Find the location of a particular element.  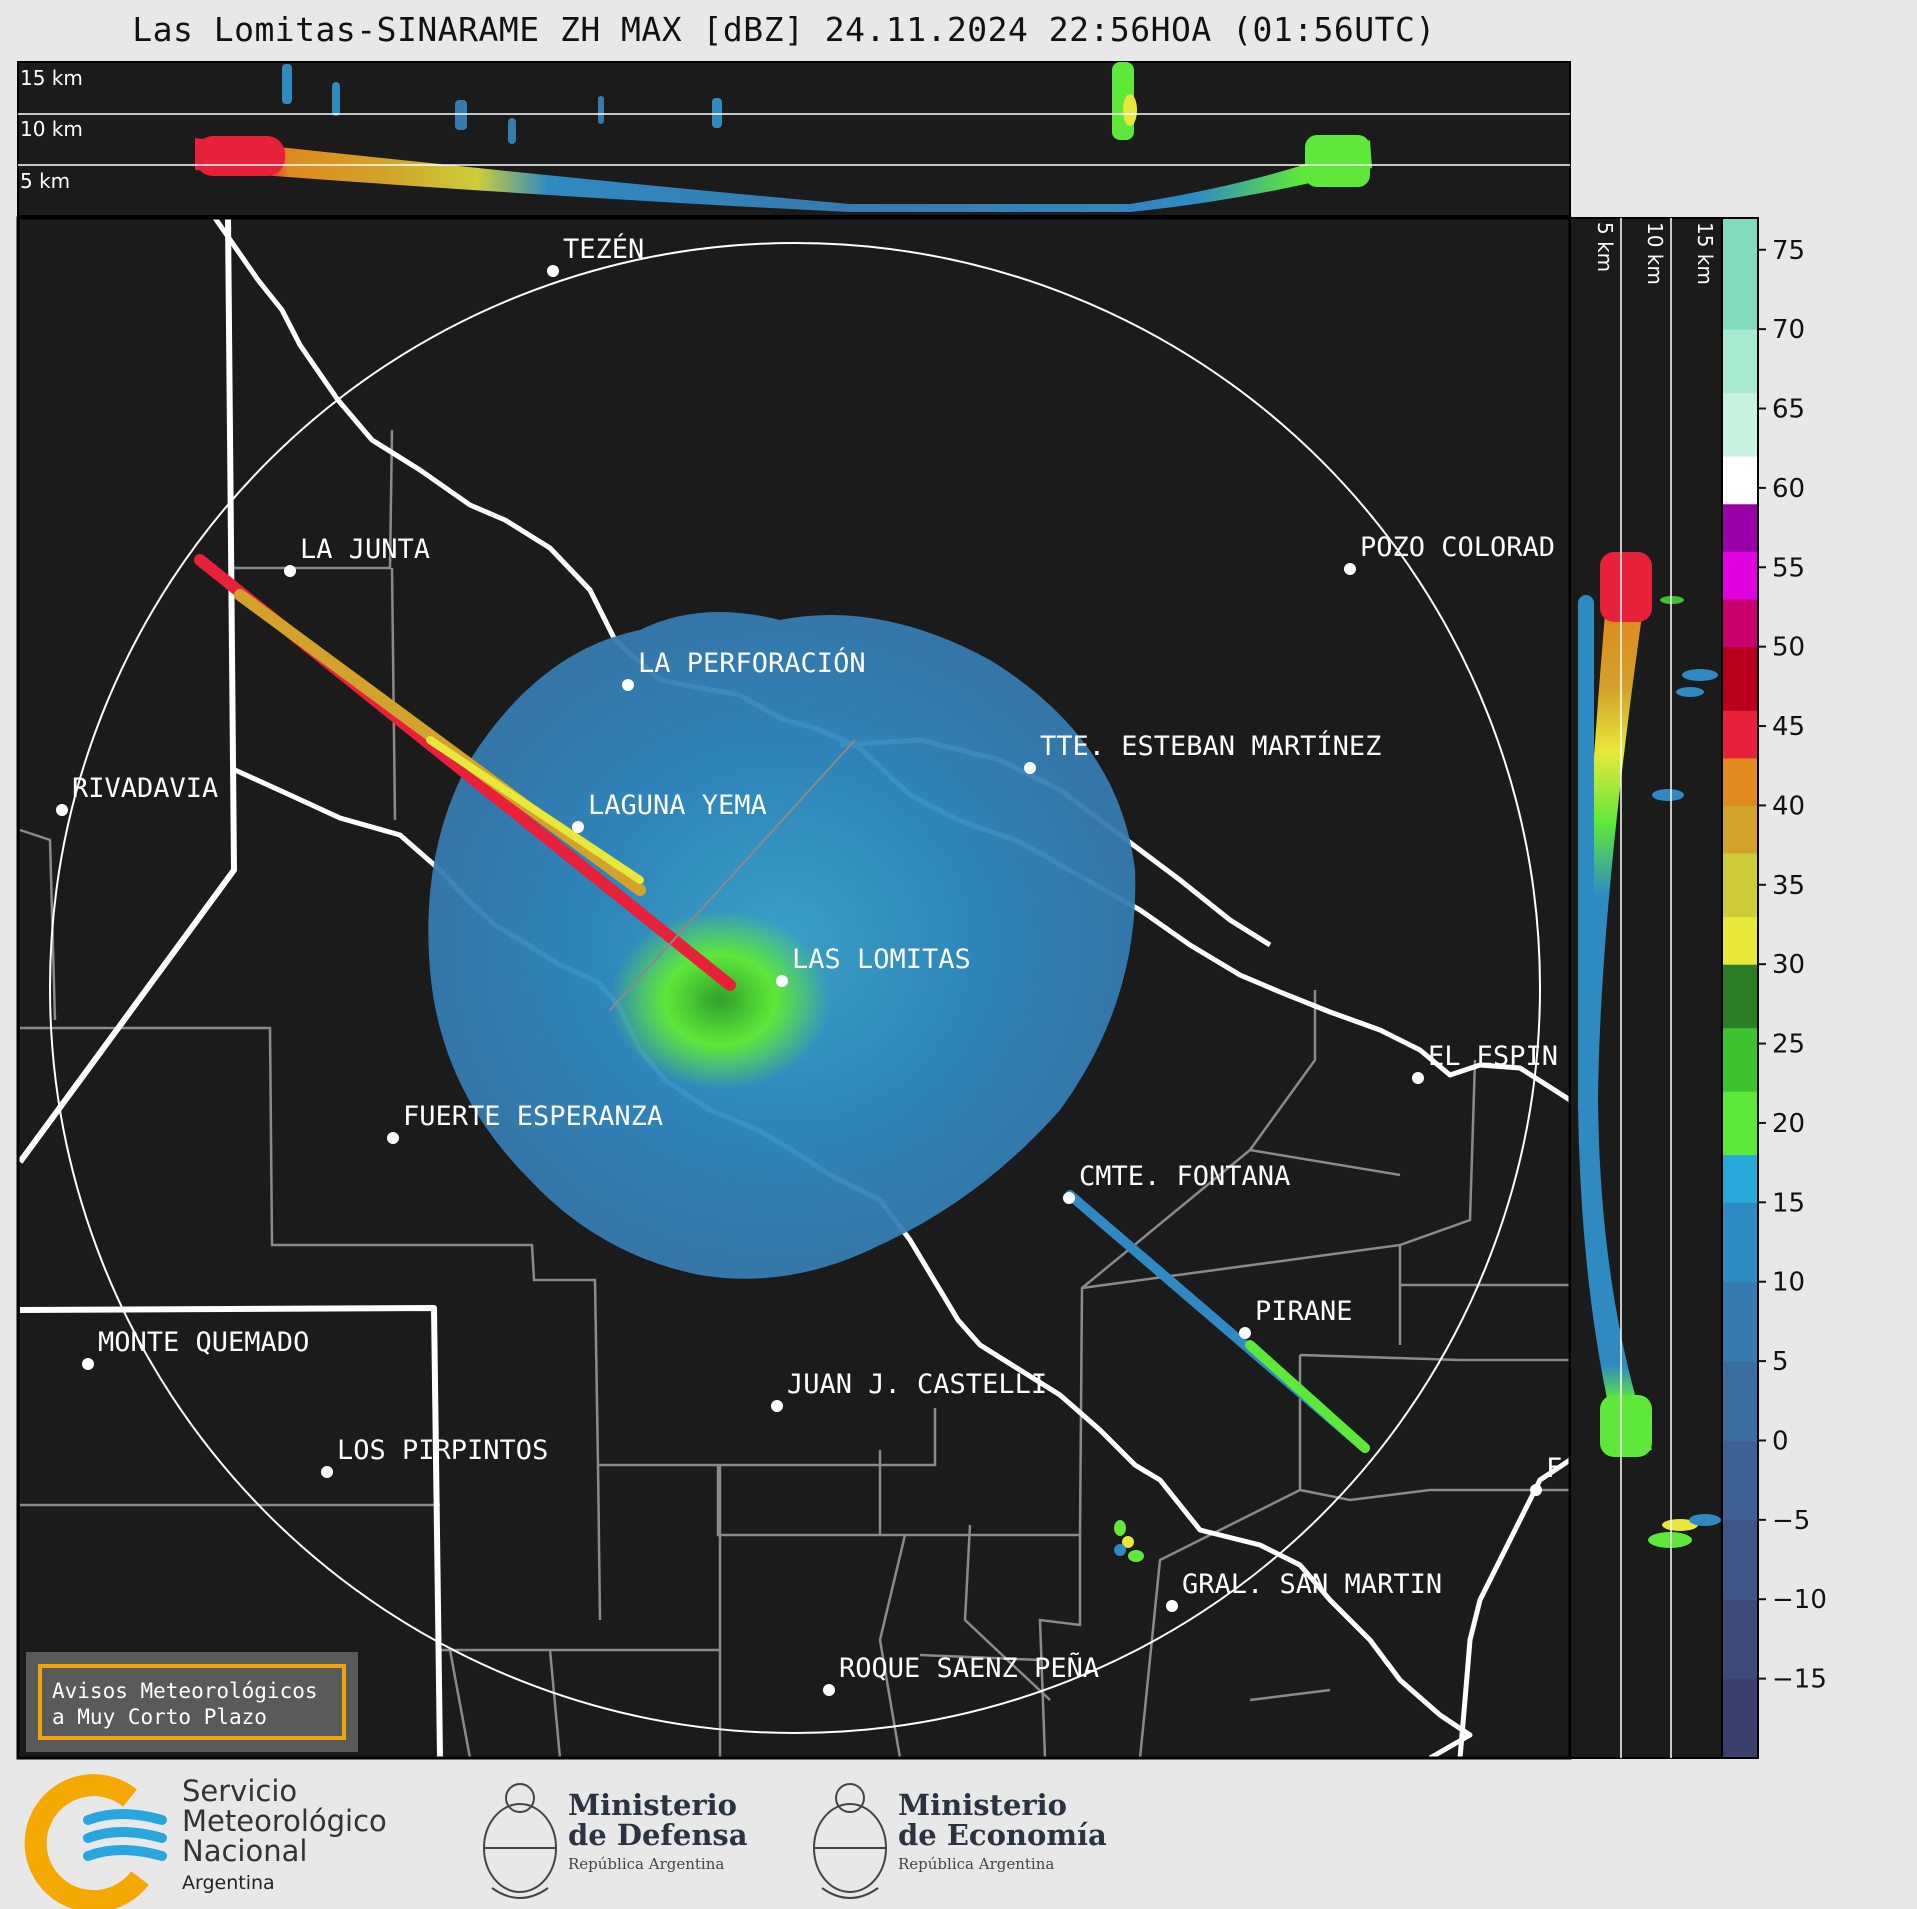

city-f: F is located at coordinates (1546, 1474).